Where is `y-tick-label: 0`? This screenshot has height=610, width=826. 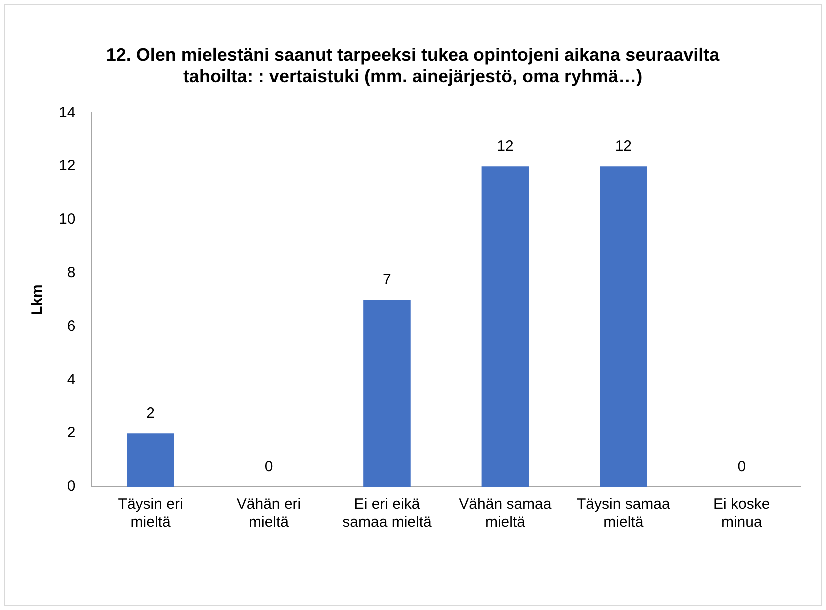
y-tick-label: 0 is located at coordinates (71, 487).